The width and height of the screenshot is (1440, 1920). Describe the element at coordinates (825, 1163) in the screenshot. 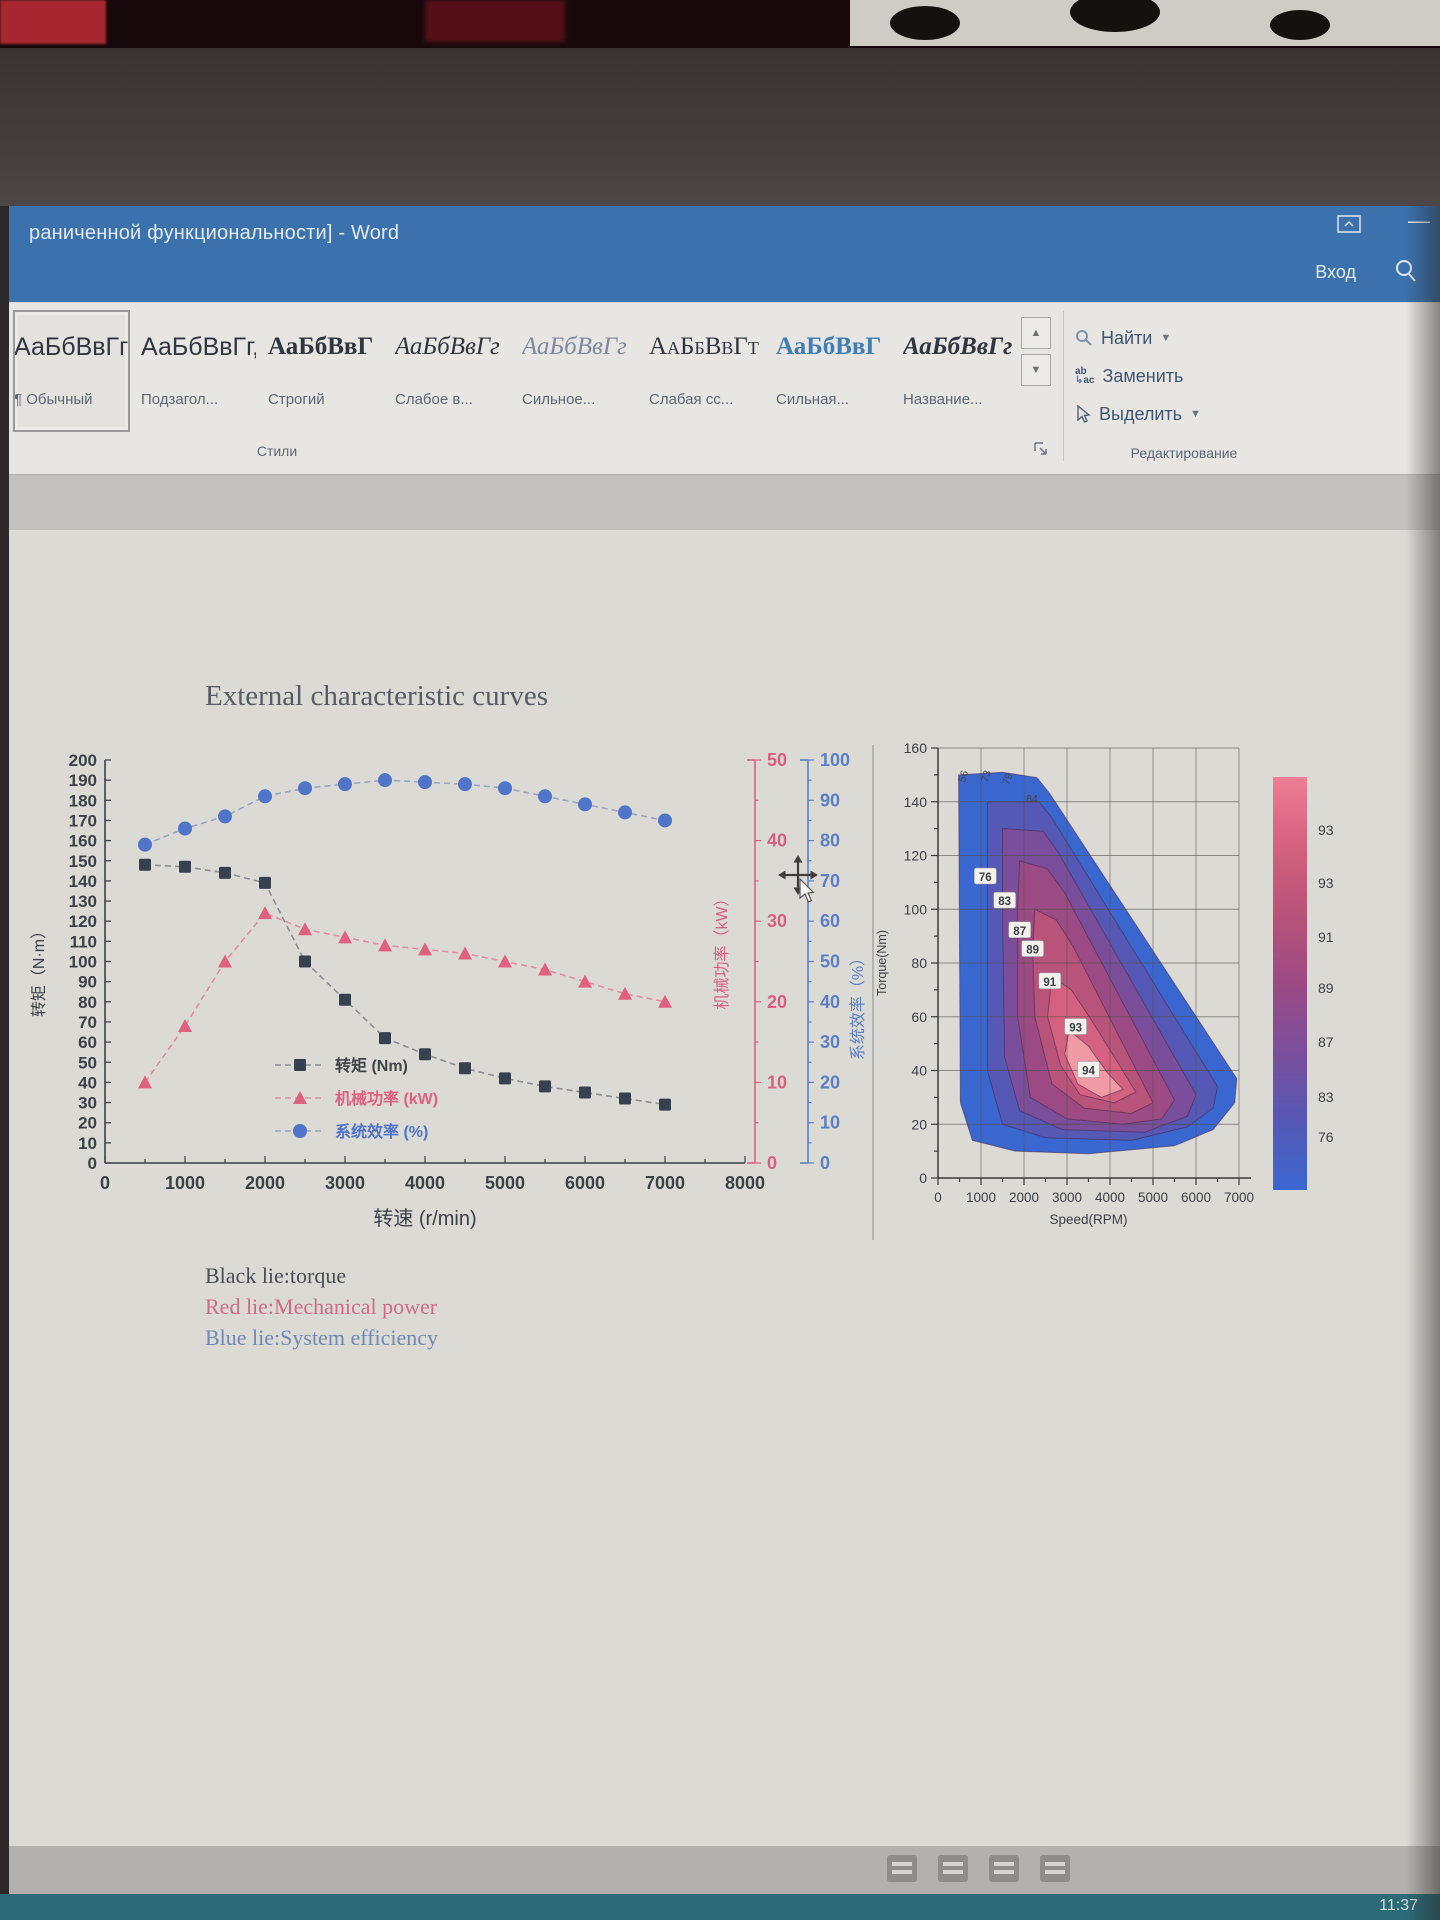

I see `right-tick-label: 0` at that location.